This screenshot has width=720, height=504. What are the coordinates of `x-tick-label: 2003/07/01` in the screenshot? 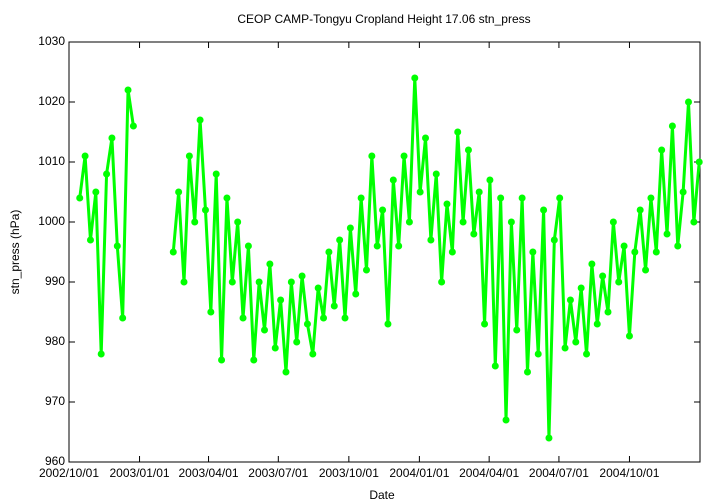 It's located at (278, 473).